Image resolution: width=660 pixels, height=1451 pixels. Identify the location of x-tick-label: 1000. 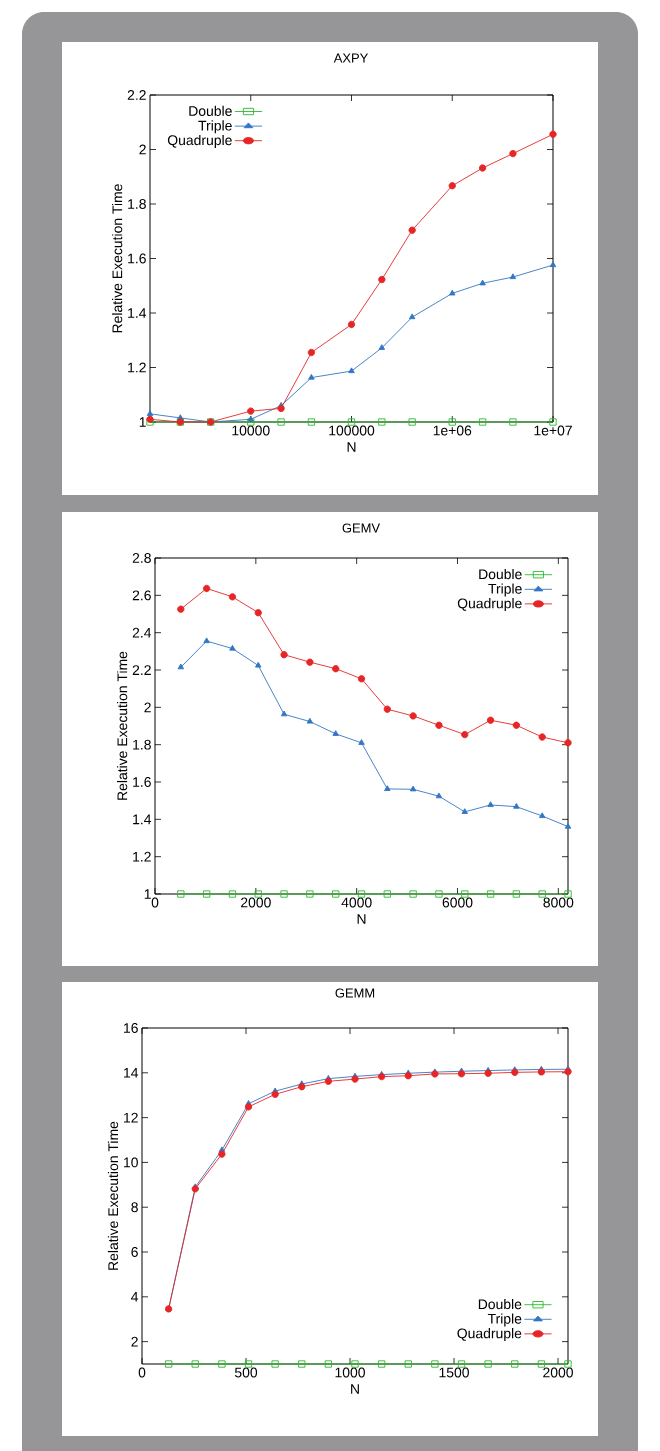
(350, 1372).